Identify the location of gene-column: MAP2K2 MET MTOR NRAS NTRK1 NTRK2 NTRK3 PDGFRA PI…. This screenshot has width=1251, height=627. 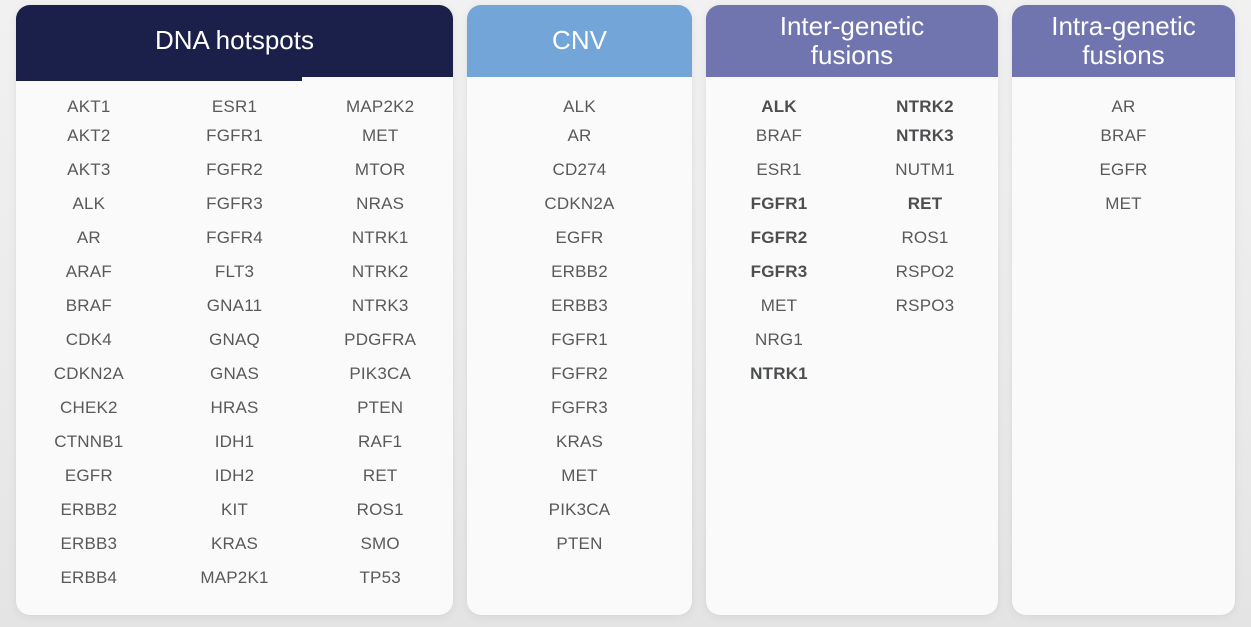
(380, 352).